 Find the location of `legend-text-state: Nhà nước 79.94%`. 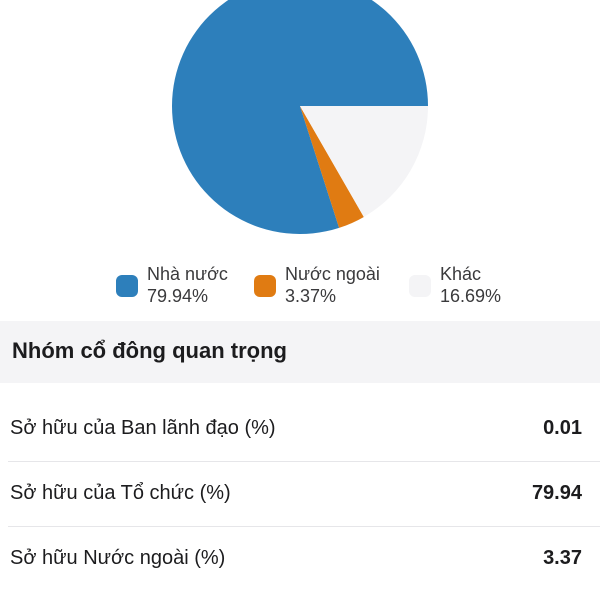

legend-text-state: Nhà nước 79.94% is located at coordinates (187, 285).